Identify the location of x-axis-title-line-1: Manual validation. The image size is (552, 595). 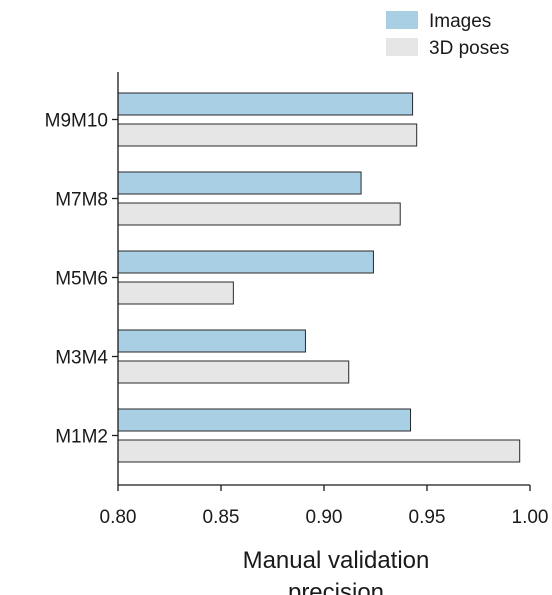
(336, 560).